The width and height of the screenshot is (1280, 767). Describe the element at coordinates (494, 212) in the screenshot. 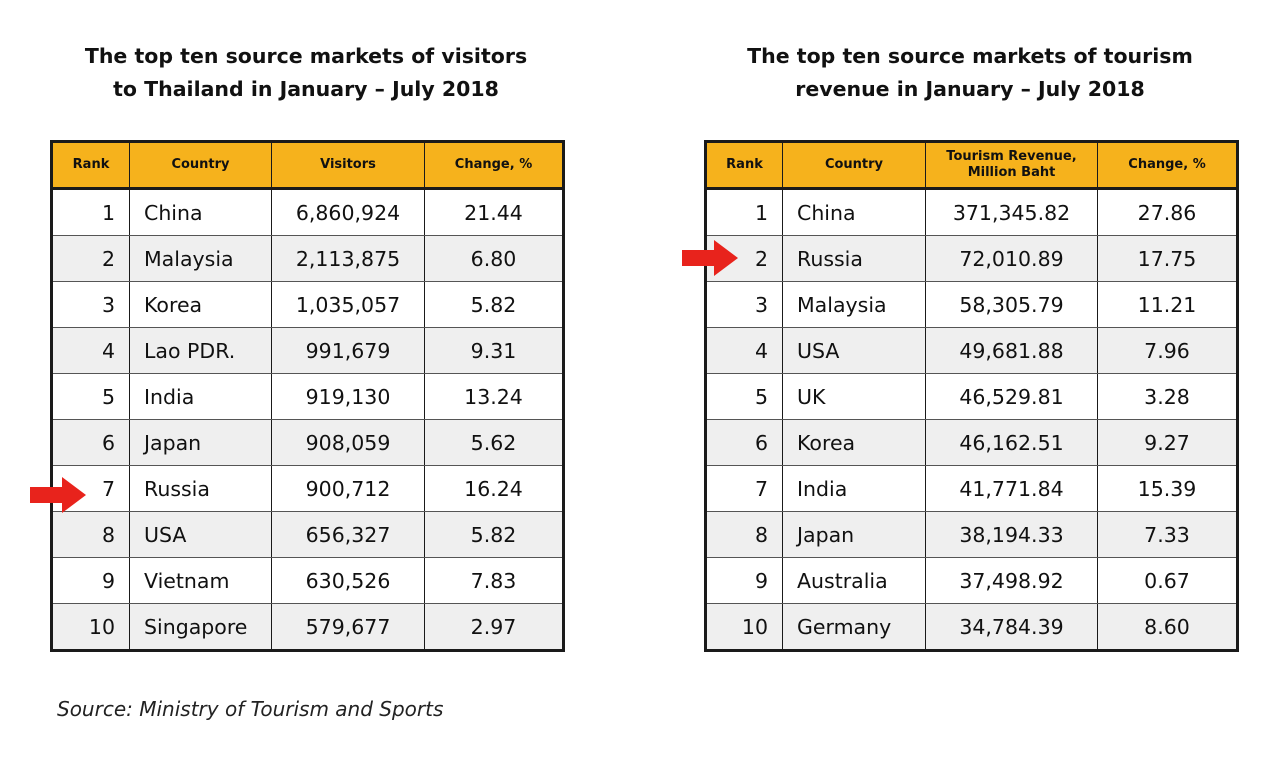

I see `change-cell: 21.44` at that location.